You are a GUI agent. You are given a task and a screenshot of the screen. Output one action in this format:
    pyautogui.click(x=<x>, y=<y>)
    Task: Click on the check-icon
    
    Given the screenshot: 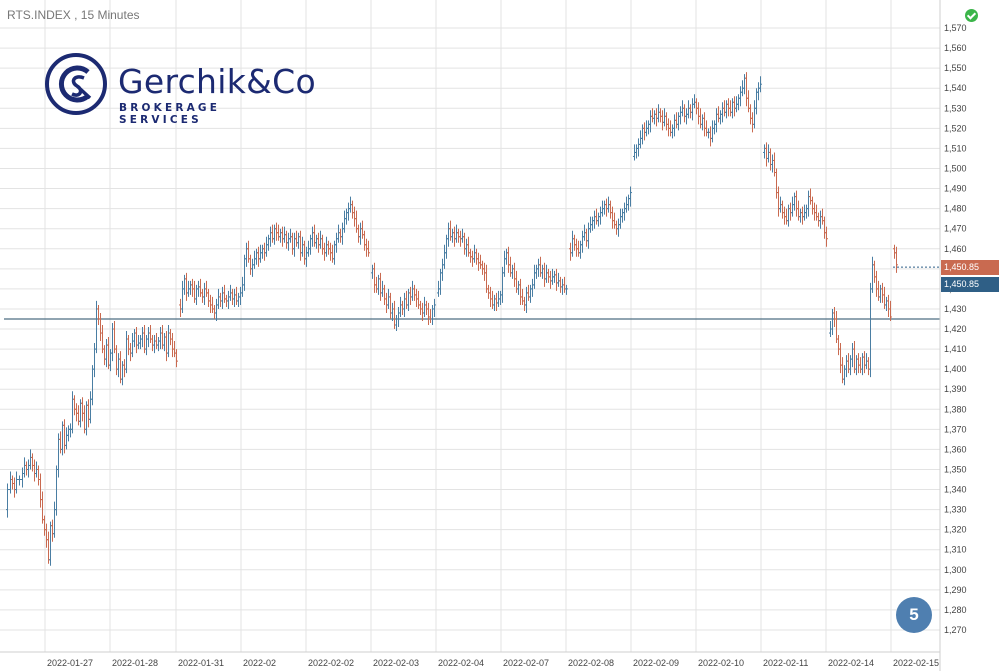 What is the action you would take?
    pyautogui.click(x=971, y=15)
    